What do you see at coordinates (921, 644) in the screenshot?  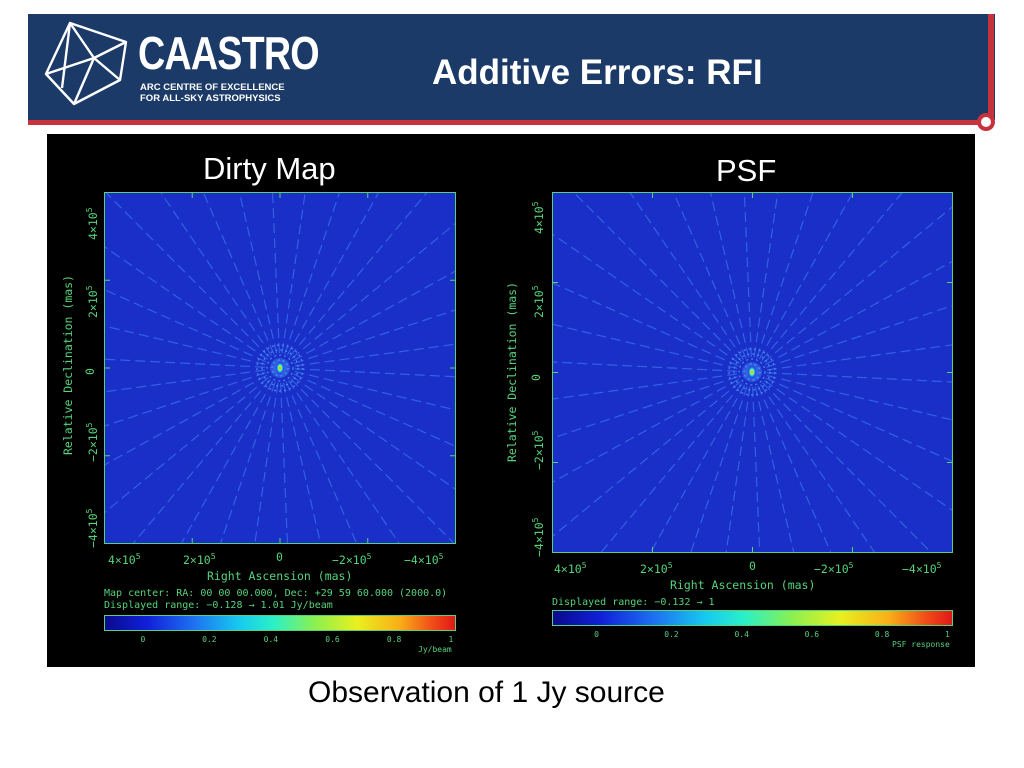 I see `right-colorbar-unit: PSF response` at bounding box center [921, 644].